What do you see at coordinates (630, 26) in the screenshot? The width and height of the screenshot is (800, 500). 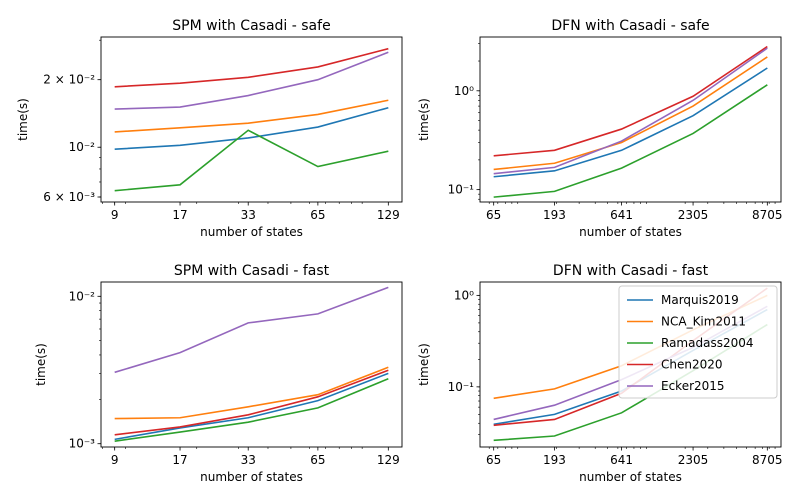 I see `chart-title: DFN with Casadi - safe` at bounding box center [630, 26].